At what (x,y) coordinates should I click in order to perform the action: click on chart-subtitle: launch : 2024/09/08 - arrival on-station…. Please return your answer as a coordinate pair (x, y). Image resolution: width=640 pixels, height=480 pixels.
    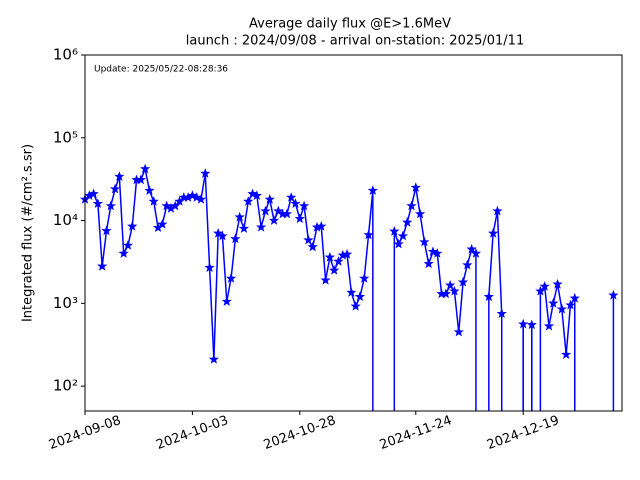
    Looking at the image, I should click on (355, 41).